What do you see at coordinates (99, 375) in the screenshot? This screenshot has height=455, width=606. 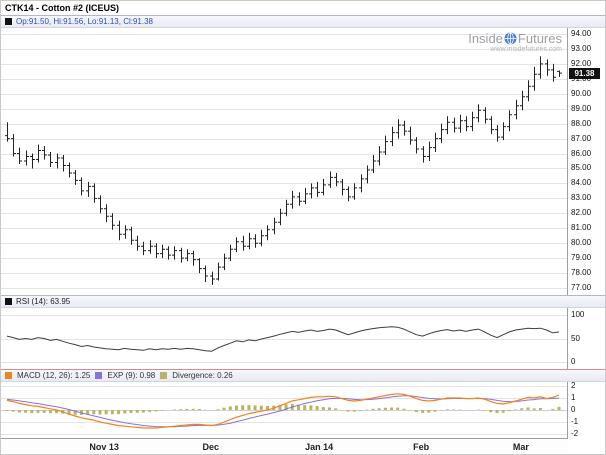 I see `exp-legend-swatch` at bounding box center [99, 375].